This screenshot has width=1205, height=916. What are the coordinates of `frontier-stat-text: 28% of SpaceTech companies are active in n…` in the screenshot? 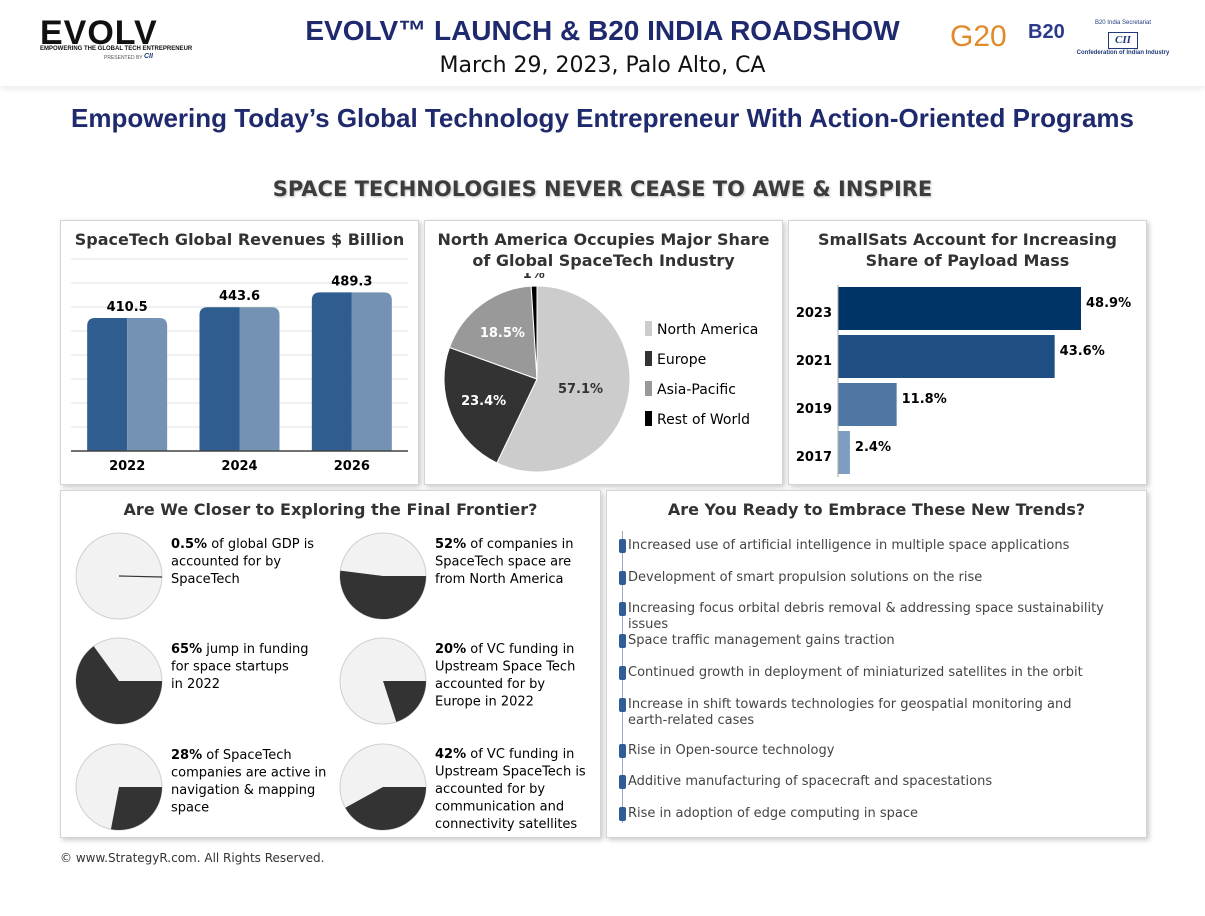 It's located at (248, 782).